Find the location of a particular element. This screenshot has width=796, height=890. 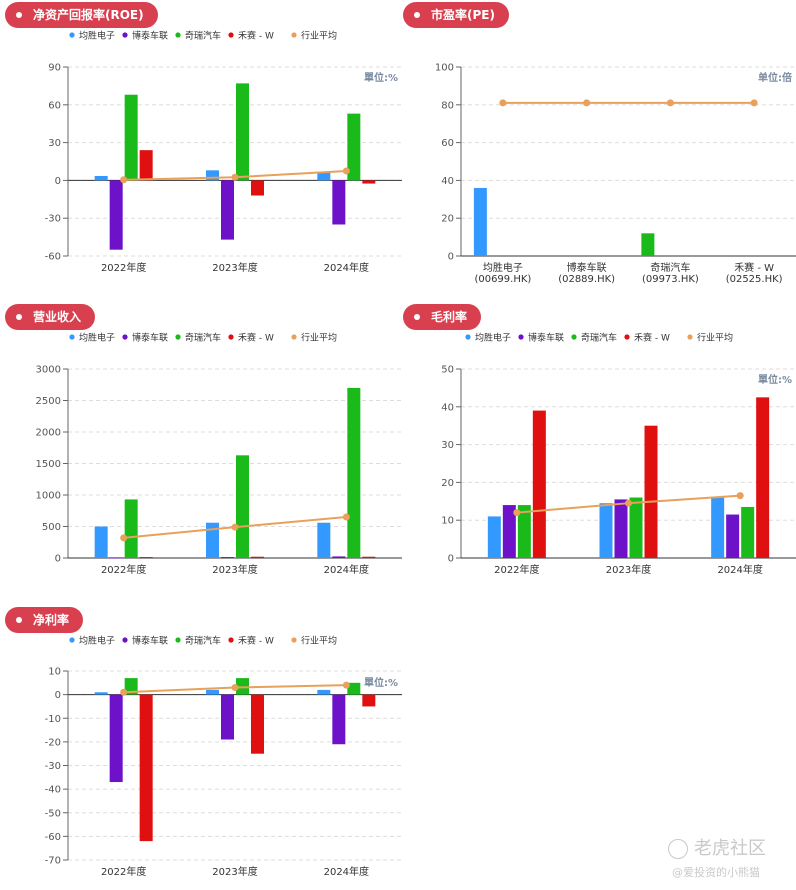

x-category-label: (09973.HK) is located at coordinates (670, 279).